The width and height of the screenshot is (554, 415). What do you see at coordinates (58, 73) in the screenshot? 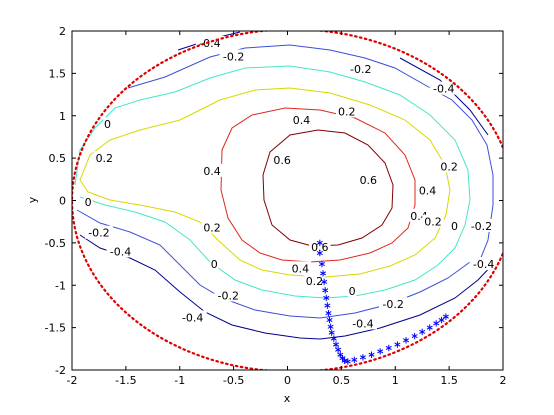
I see `y-tick-label: 1.5` at bounding box center [58, 73].